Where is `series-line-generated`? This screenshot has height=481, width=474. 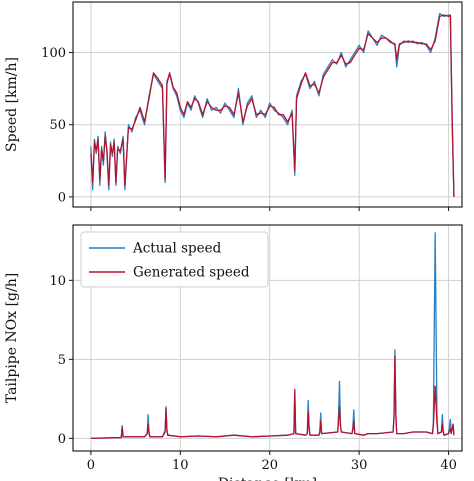
series-line-generated is located at coordinates (272, 397).